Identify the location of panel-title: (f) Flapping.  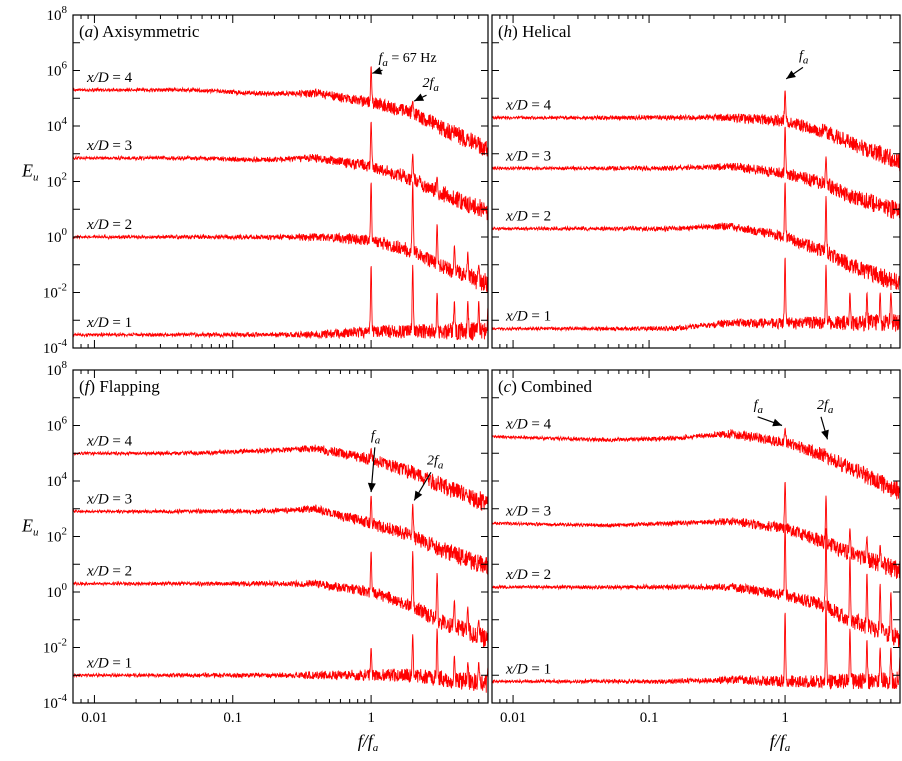
(119, 386).